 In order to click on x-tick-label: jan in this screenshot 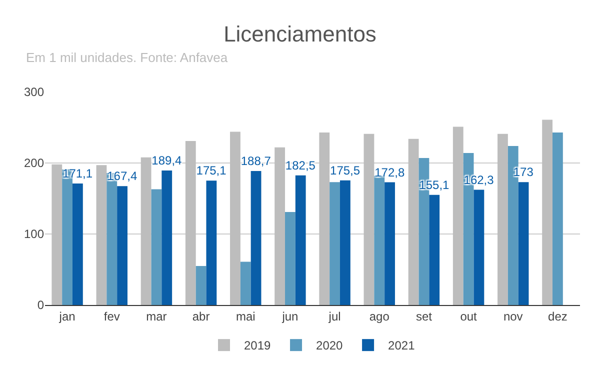, I will do `click(67, 316)`.